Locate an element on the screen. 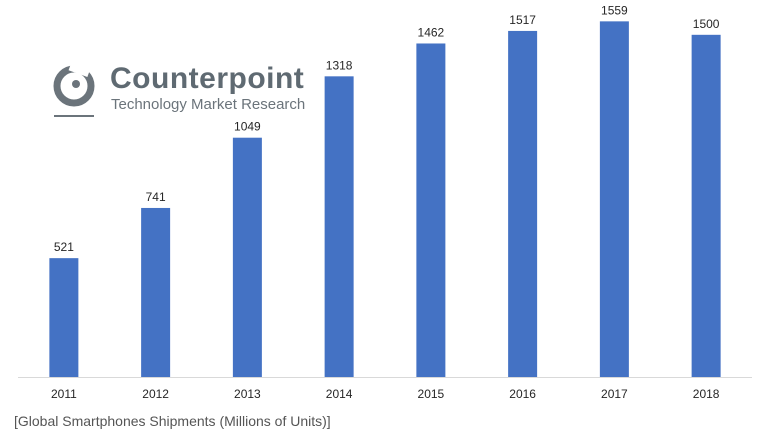  data-label-2011: 521 is located at coordinates (64, 247).